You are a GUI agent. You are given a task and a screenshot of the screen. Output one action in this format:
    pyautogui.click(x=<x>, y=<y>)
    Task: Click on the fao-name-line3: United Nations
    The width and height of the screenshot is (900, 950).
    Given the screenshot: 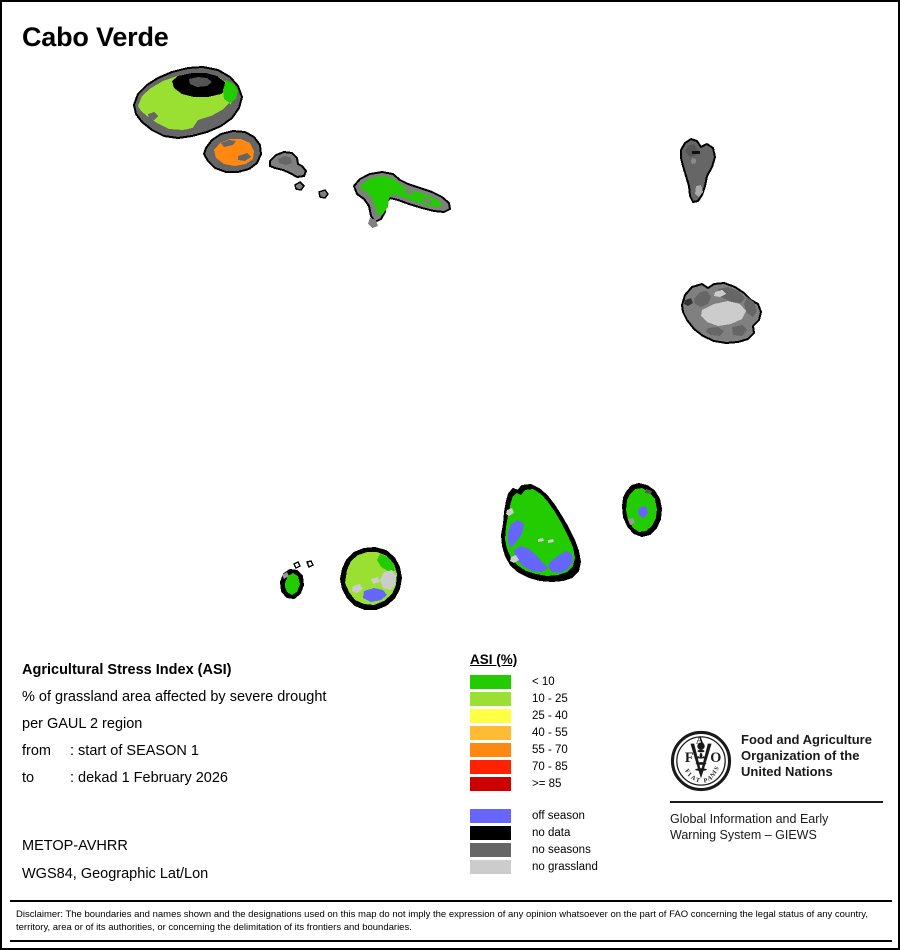 What is the action you would take?
    pyautogui.click(x=787, y=771)
    